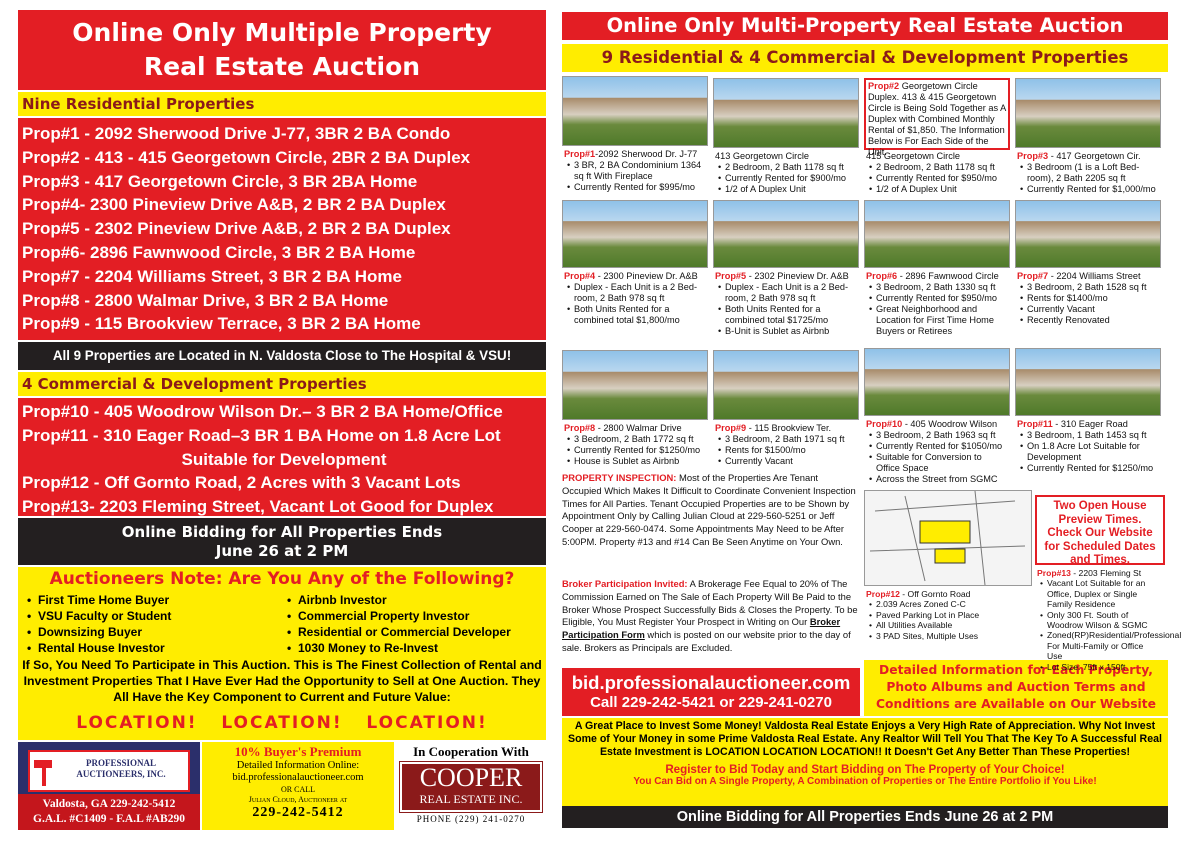 The width and height of the screenshot is (1182, 852). I want to click on map-drawing, so click(947, 538).